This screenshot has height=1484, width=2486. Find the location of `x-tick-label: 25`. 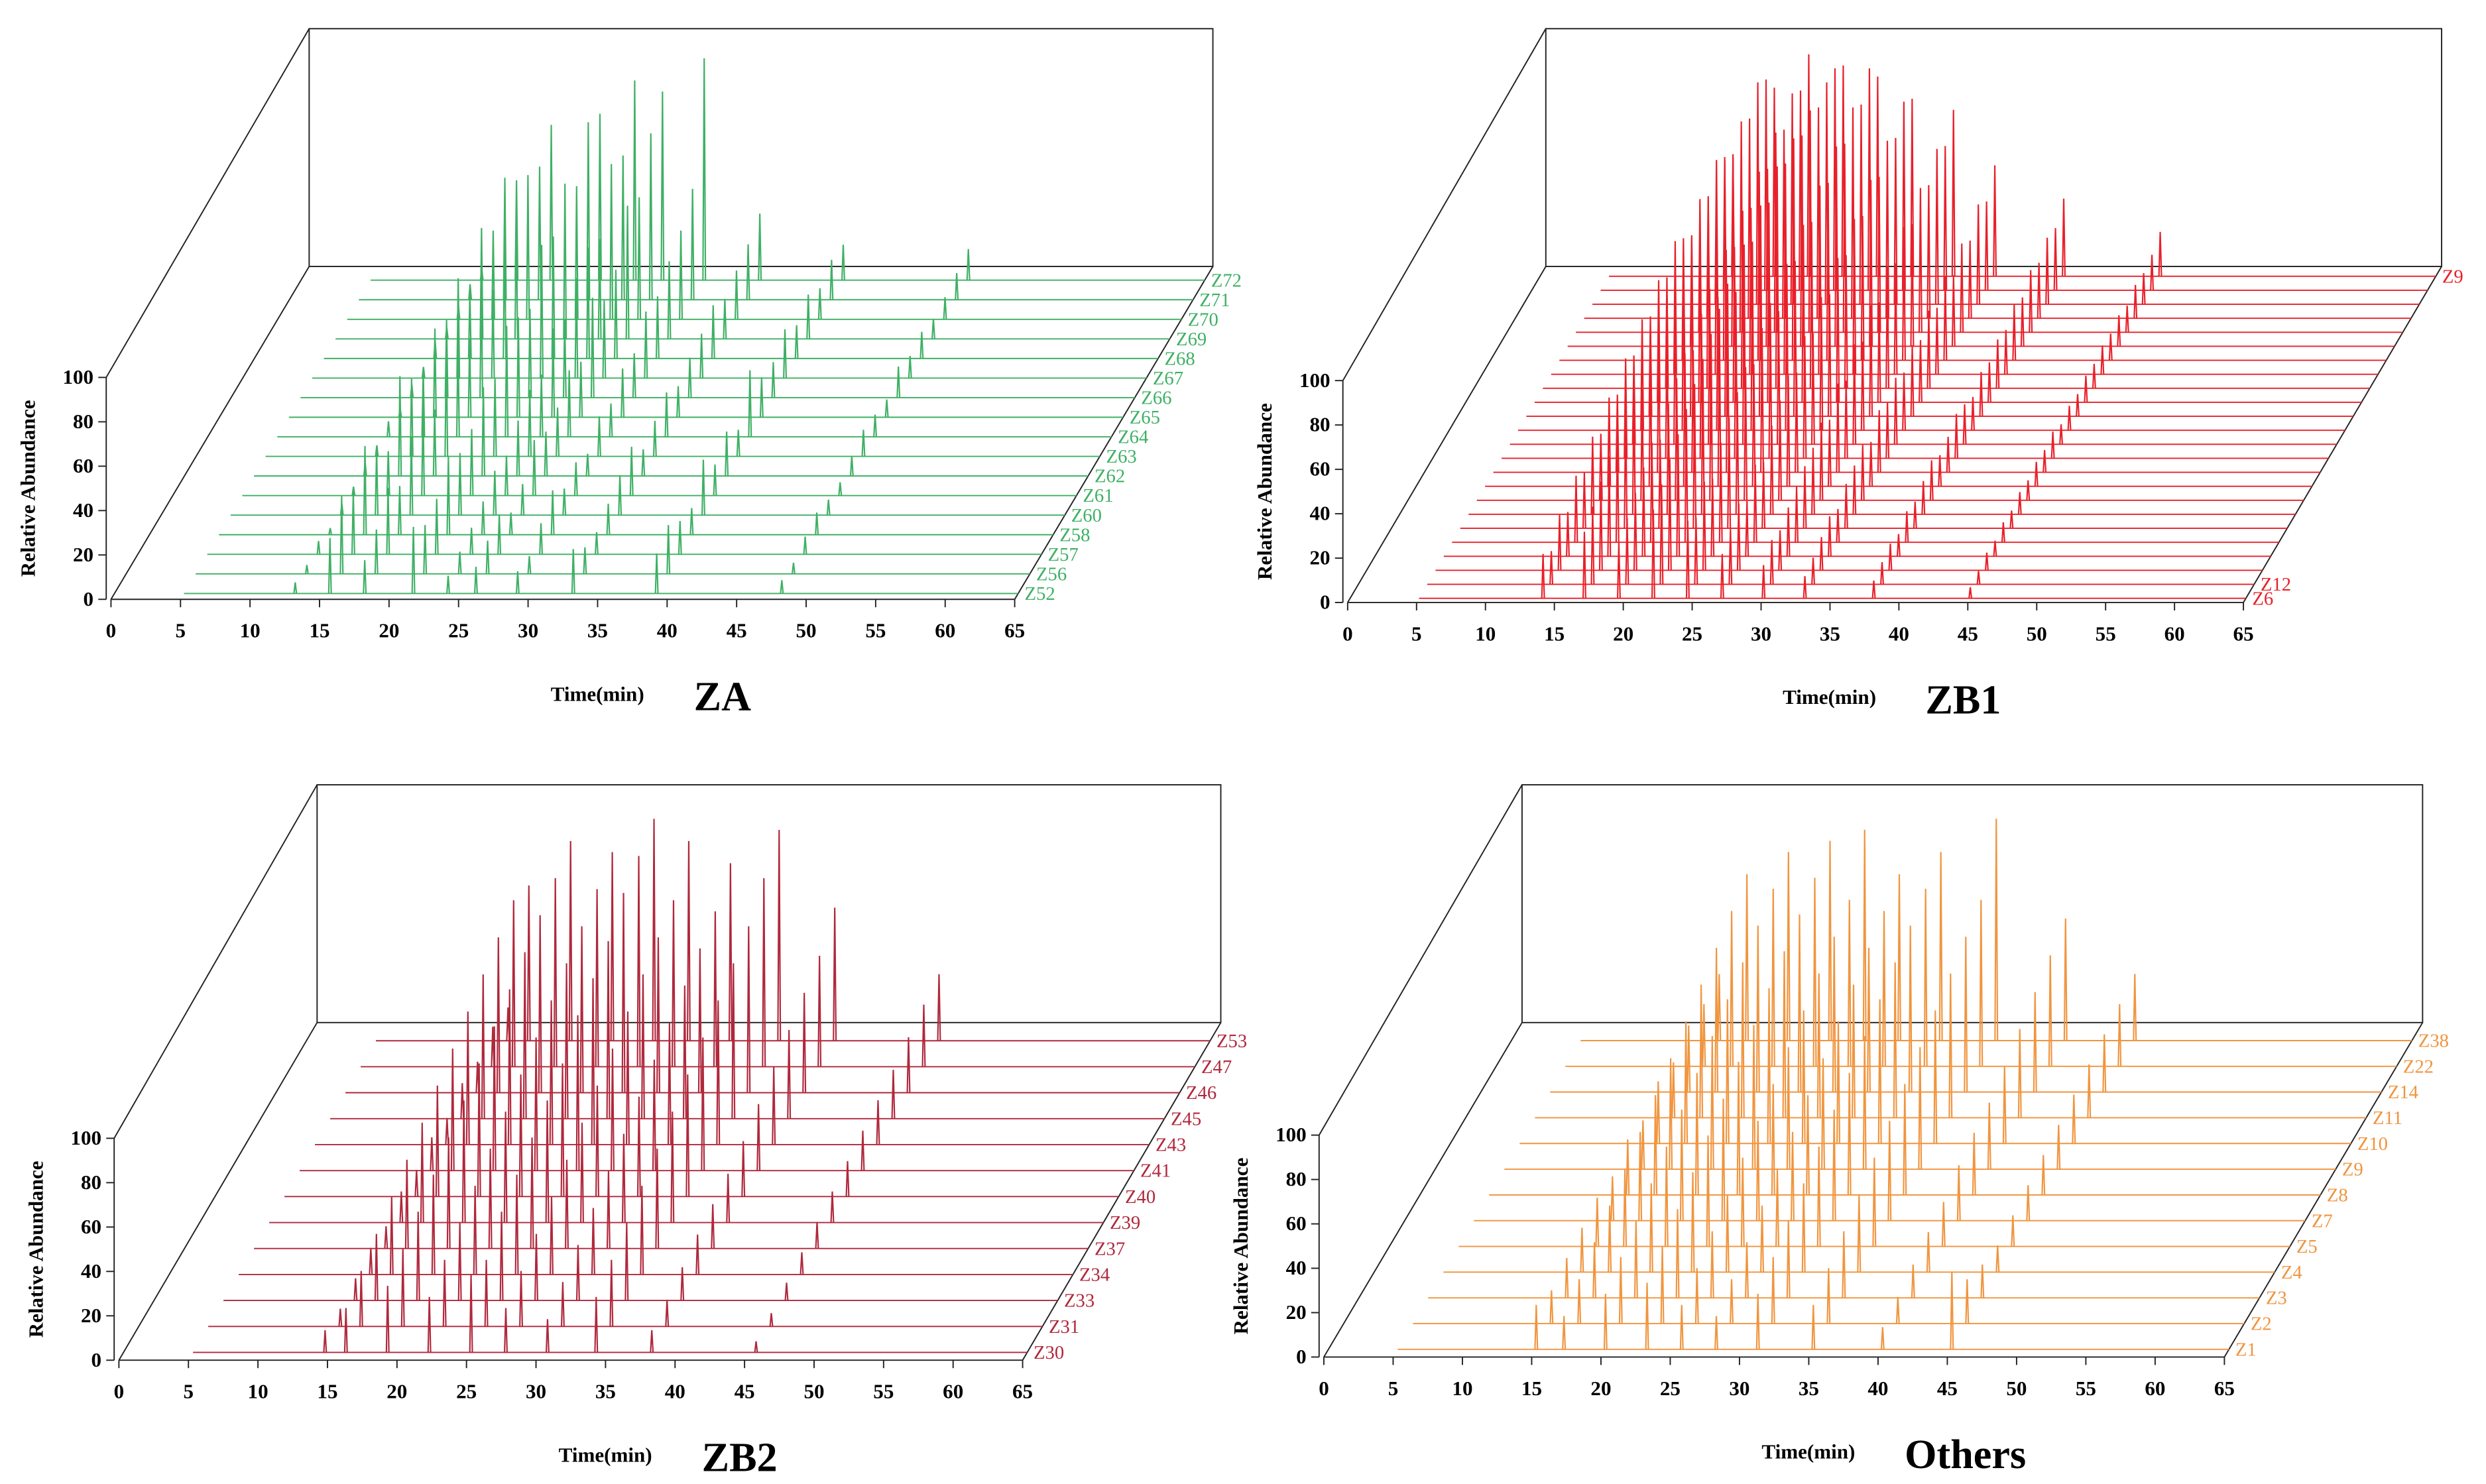

x-tick-label: 25 is located at coordinates (466, 1392).